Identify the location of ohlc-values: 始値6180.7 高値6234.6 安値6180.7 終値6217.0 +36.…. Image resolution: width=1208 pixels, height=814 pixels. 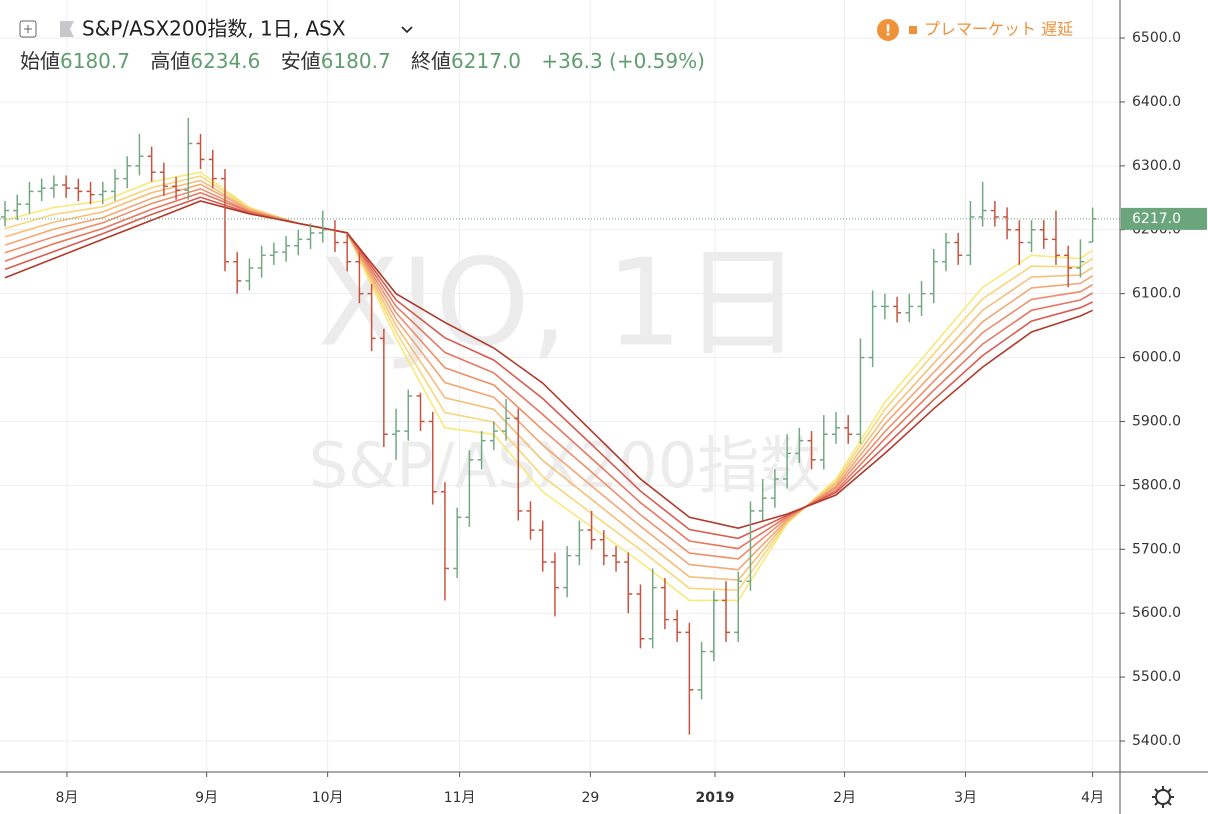
(362, 61).